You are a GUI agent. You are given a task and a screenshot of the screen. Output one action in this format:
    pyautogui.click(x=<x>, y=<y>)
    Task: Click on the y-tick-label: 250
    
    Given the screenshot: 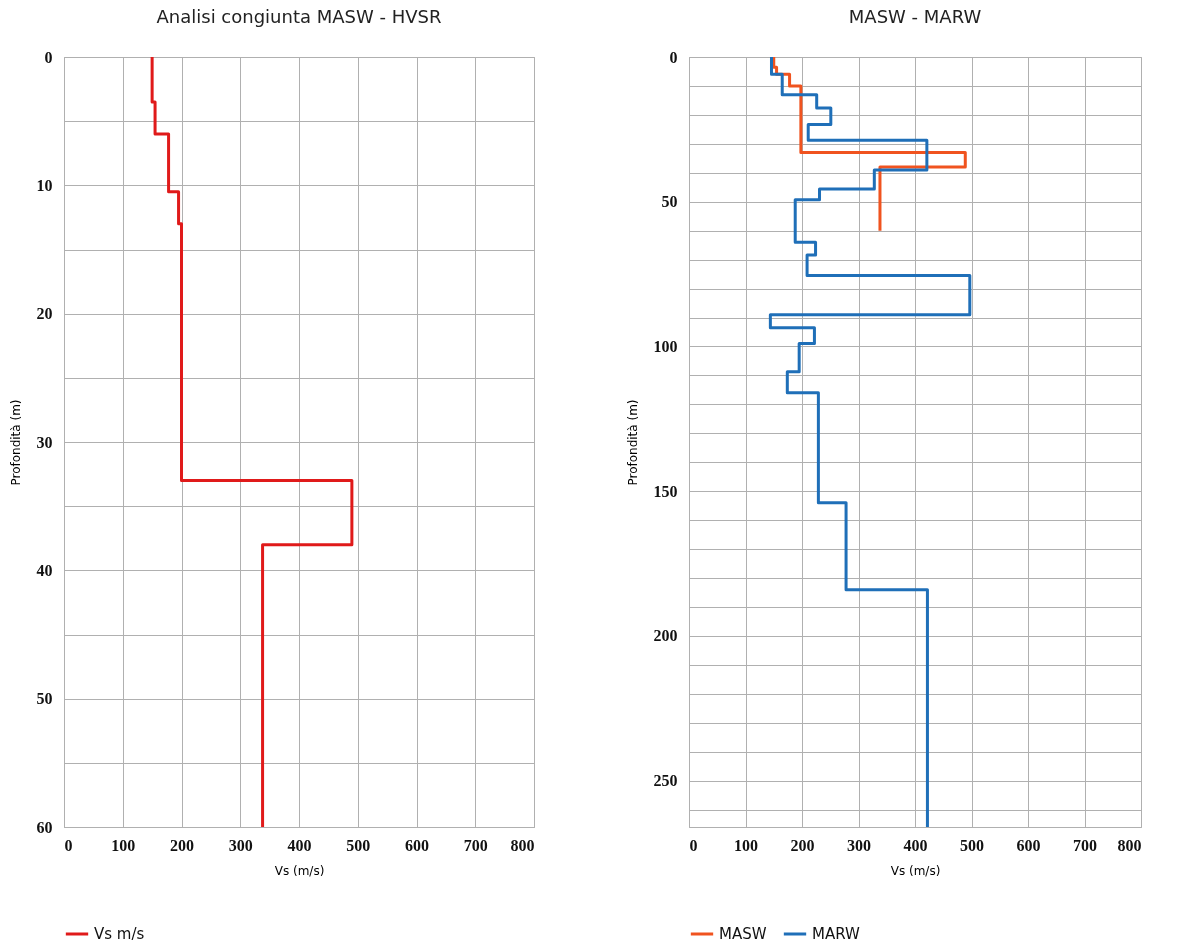 What is the action you would take?
    pyautogui.click(x=665, y=781)
    